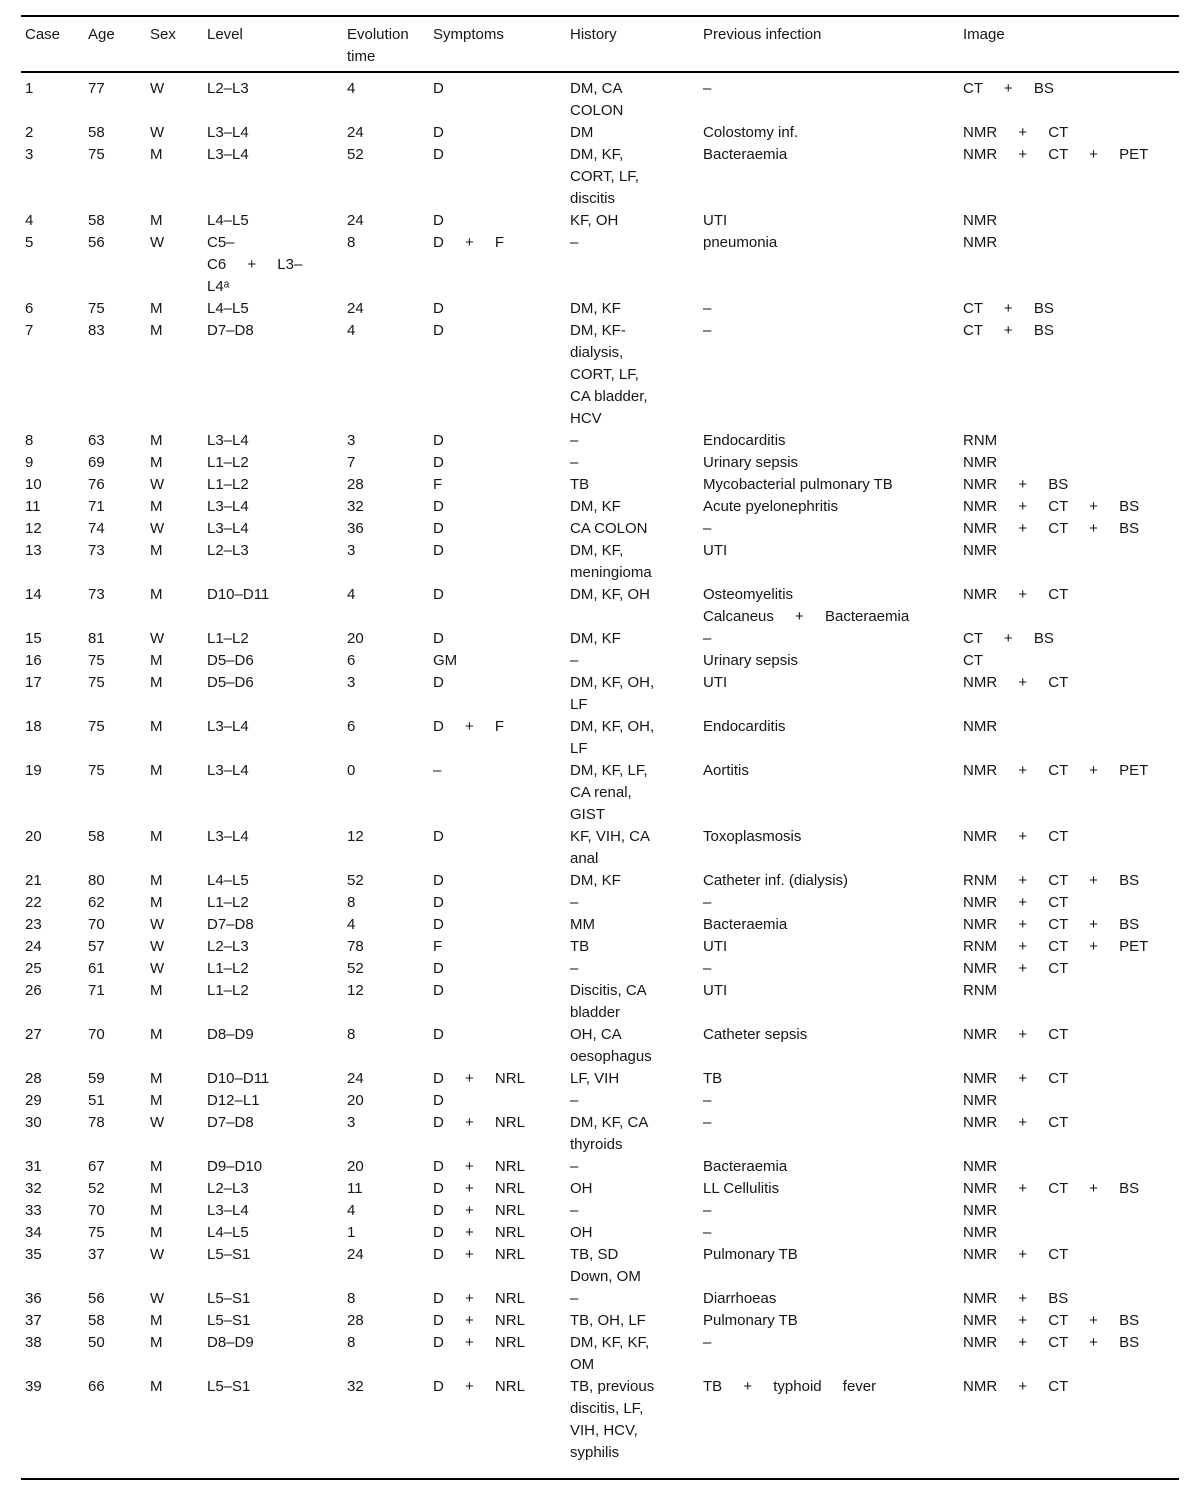  What do you see at coordinates (119, 1189) in the screenshot?
I see `cell-age: 52` at bounding box center [119, 1189].